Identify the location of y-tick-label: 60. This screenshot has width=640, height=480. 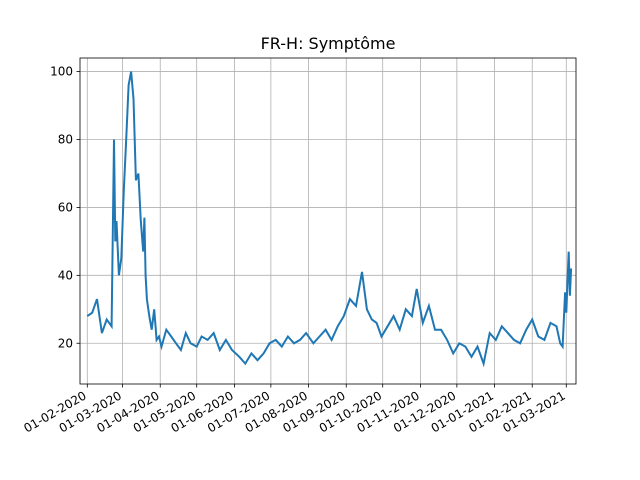
(65, 207).